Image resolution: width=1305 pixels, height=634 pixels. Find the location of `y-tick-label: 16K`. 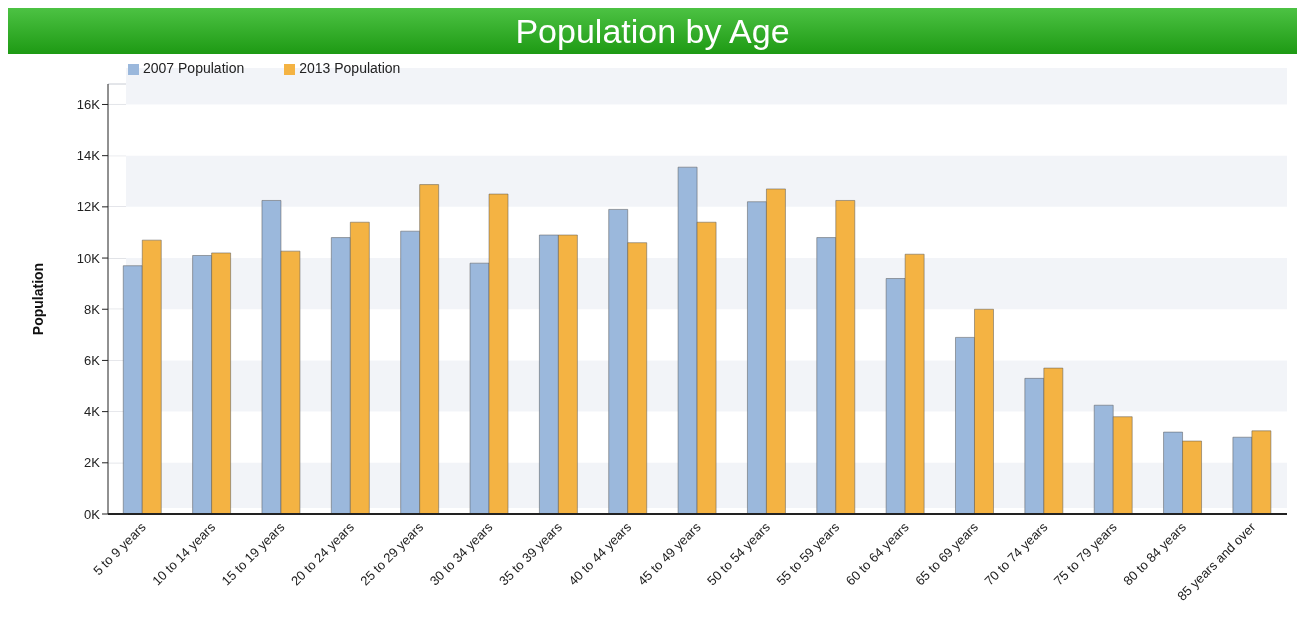

y-tick-label: 16K is located at coordinates (88, 105).